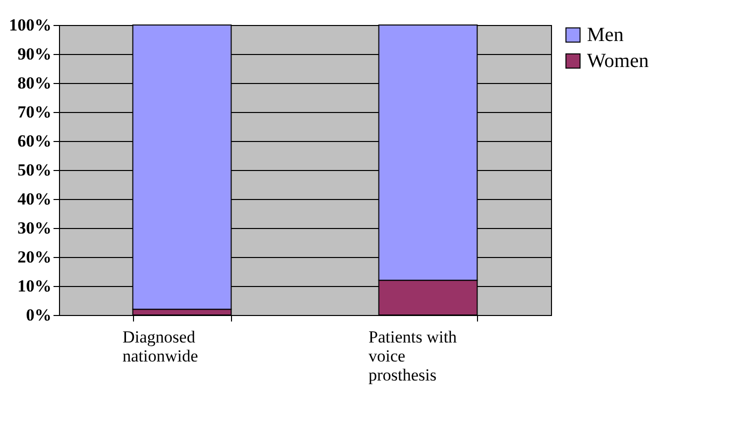  Describe the element at coordinates (30, 25) in the screenshot. I see `y-tick-label: 100%` at that location.